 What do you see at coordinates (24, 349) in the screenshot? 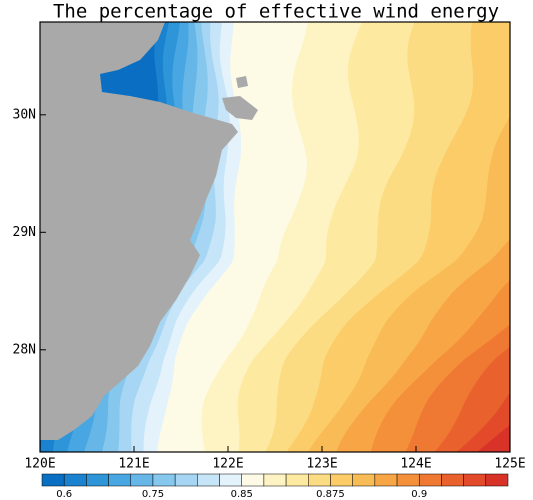
I see `y-tick-label: 28N` at bounding box center [24, 349].